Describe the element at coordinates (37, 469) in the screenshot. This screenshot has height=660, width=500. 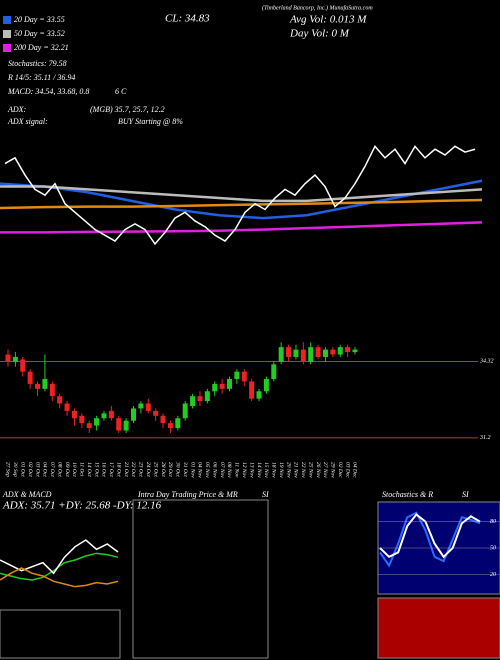
I see `x-tick-label: 03 Oct` at that location.